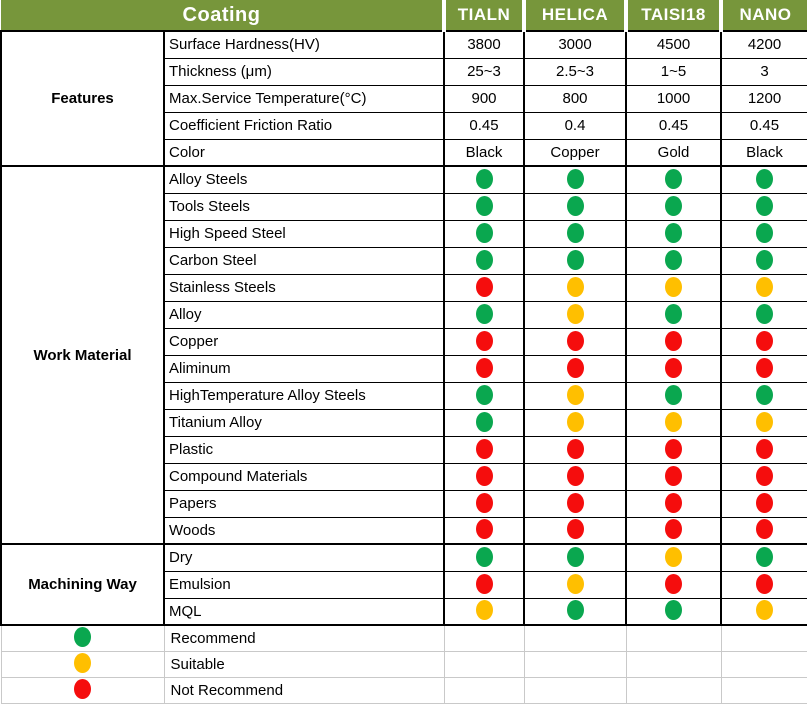 This screenshot has height=705, width=807. Describe the element at coordinates (304, 260) in the screenshot. I see `row-label: Carbon Steel` at that location.